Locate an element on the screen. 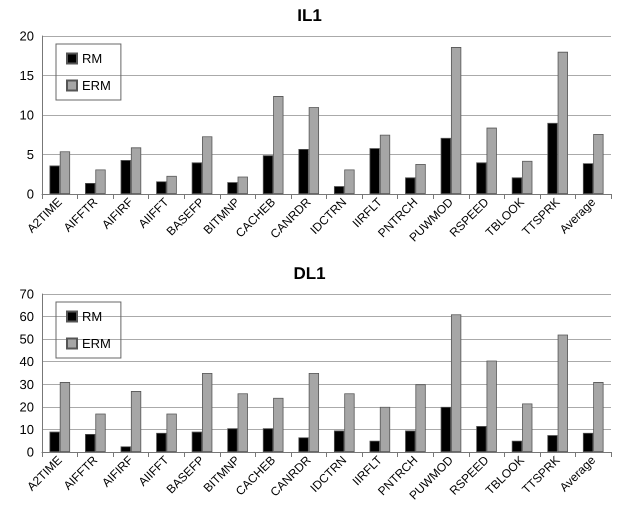  y-tick-label: 70 is located at coordinates (27, 294).